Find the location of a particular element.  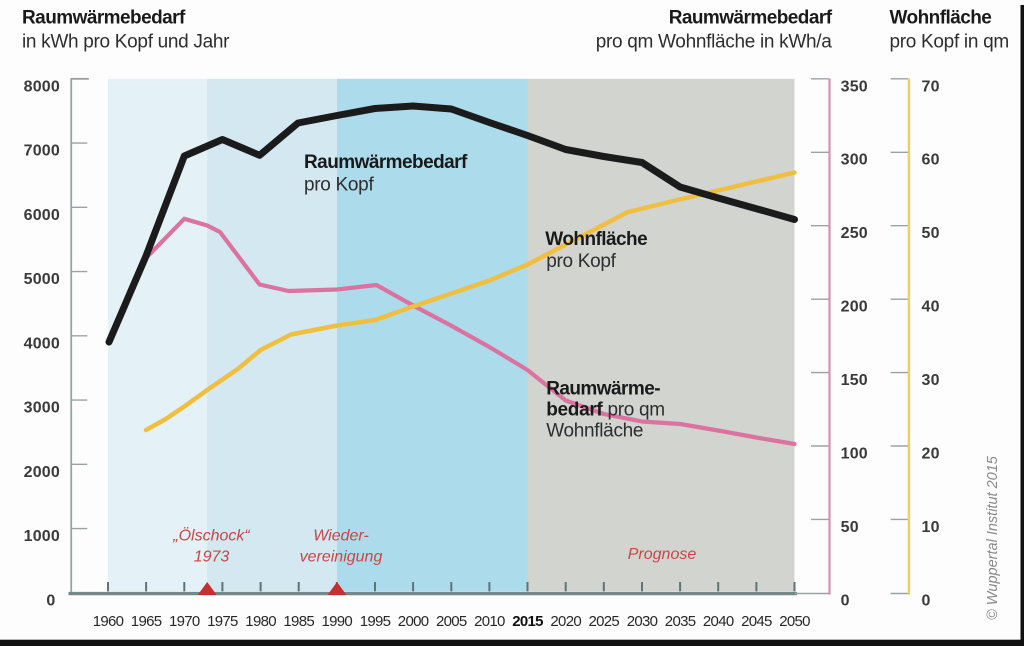

svg-text: © Wuppertal Institut 2015 is located at coordinates (993, 537).